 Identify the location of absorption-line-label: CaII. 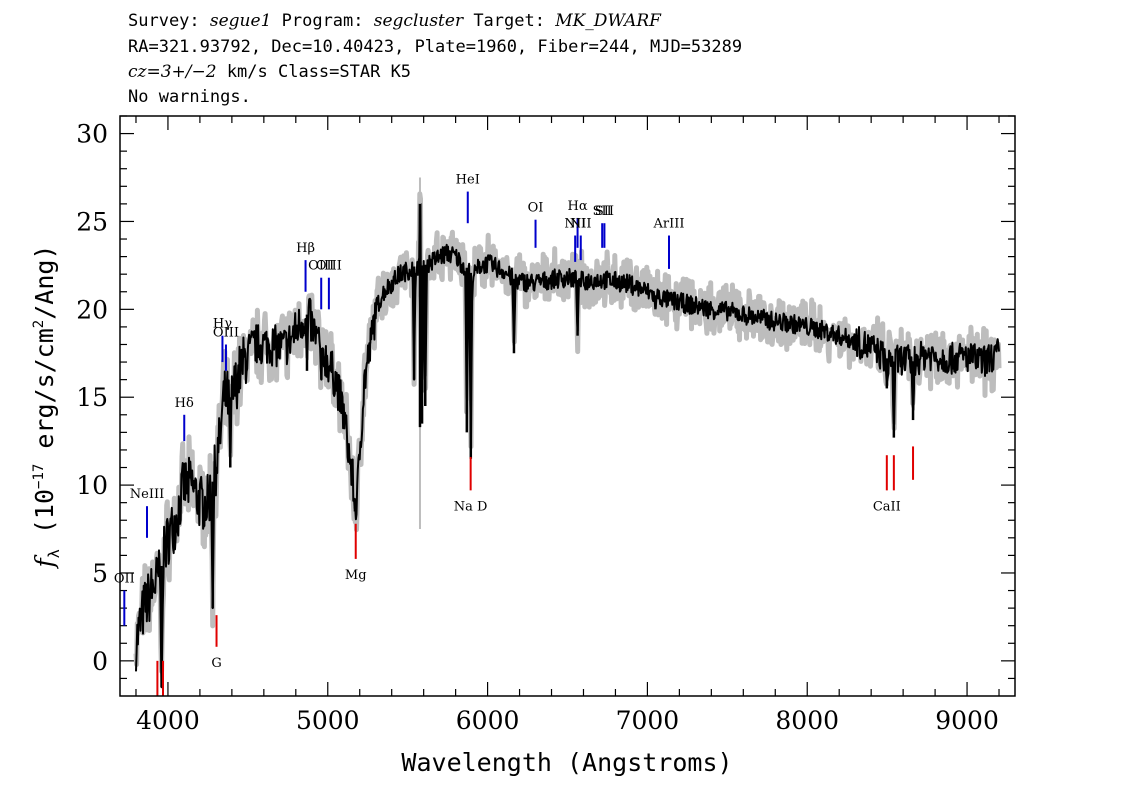
(887, 506).